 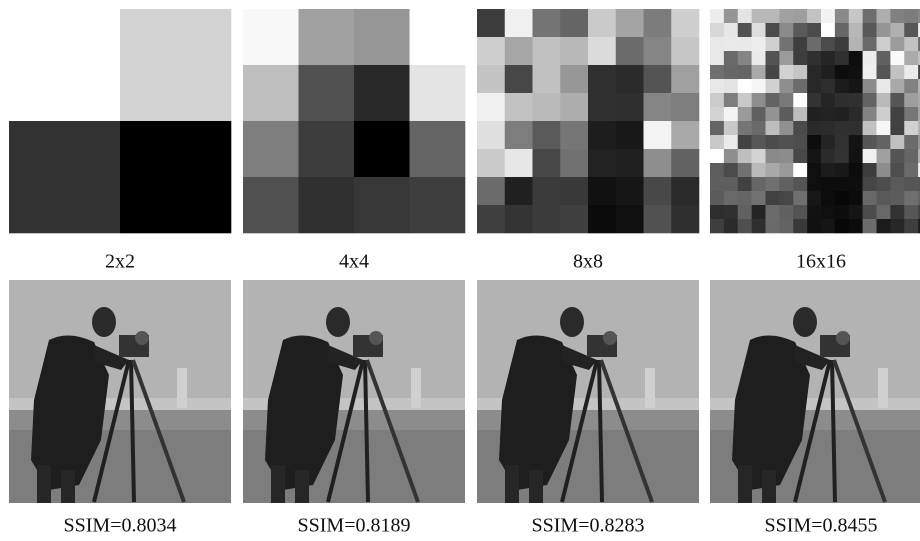 What do you see at coordinates (354, 526) in the screenshot?
I see `ssim-label: SSIM=0.8189` at bounding box center [354, 526].